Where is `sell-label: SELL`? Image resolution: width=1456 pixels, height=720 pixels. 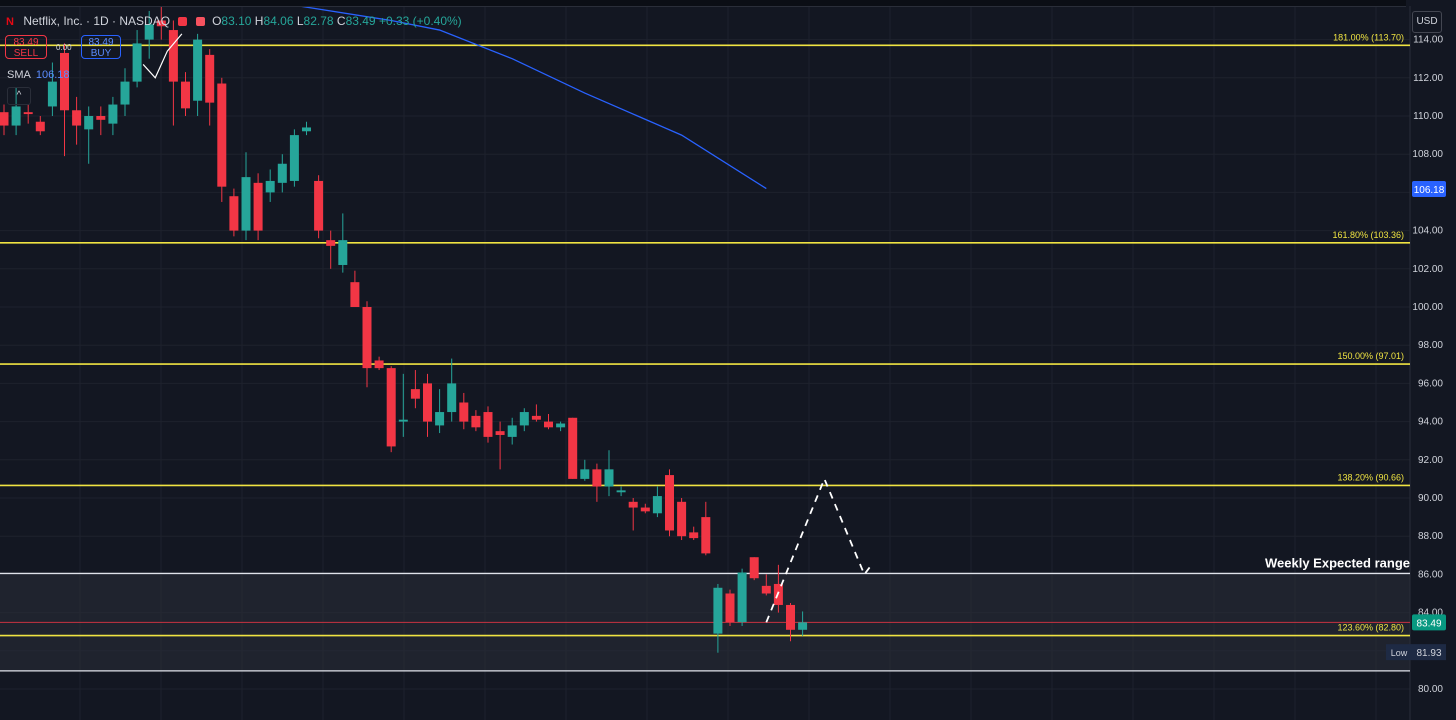
sell-label: SELL is located at coordinates (26, 53).